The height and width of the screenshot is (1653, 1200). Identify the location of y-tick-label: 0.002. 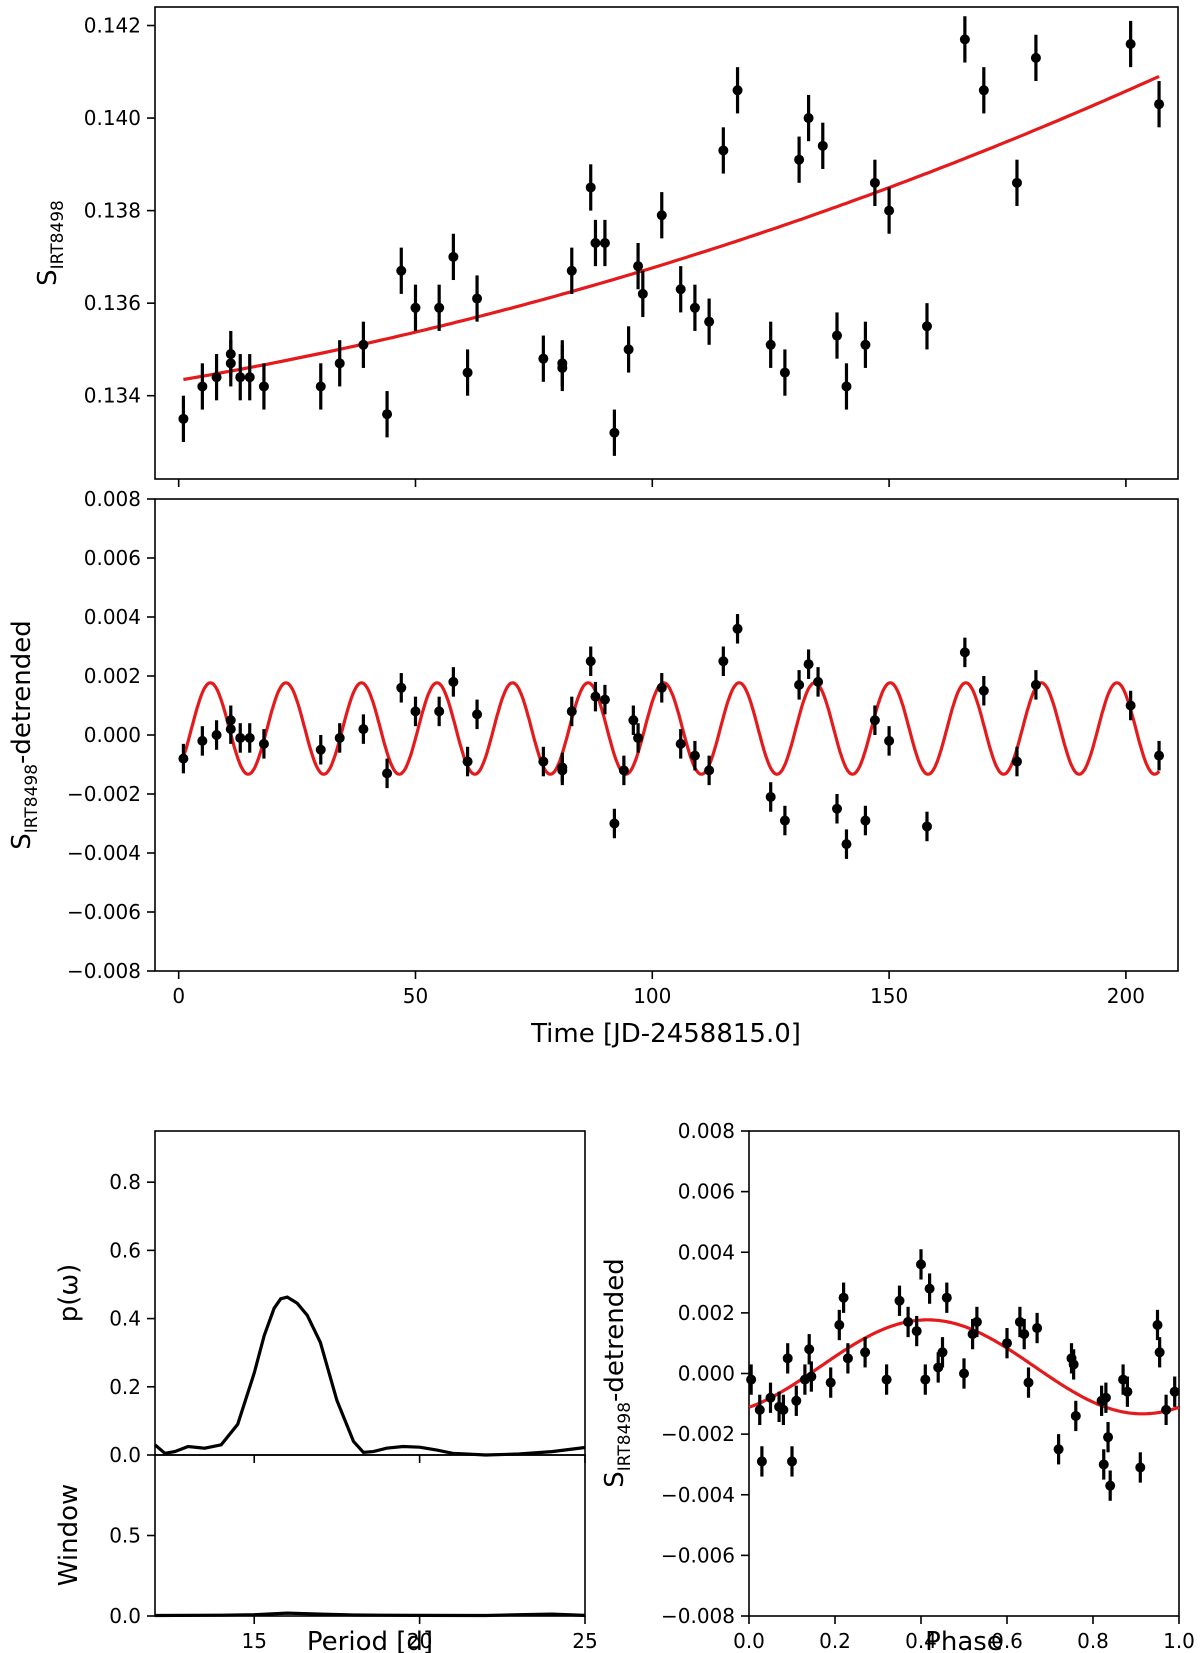
(112, 676).